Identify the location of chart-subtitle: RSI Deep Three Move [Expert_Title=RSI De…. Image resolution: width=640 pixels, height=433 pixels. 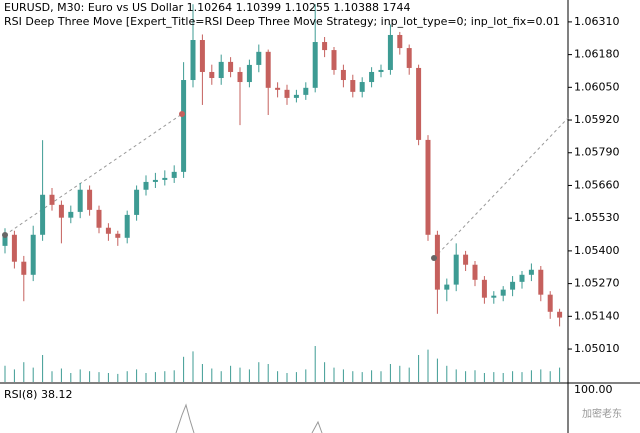
(282, 21).